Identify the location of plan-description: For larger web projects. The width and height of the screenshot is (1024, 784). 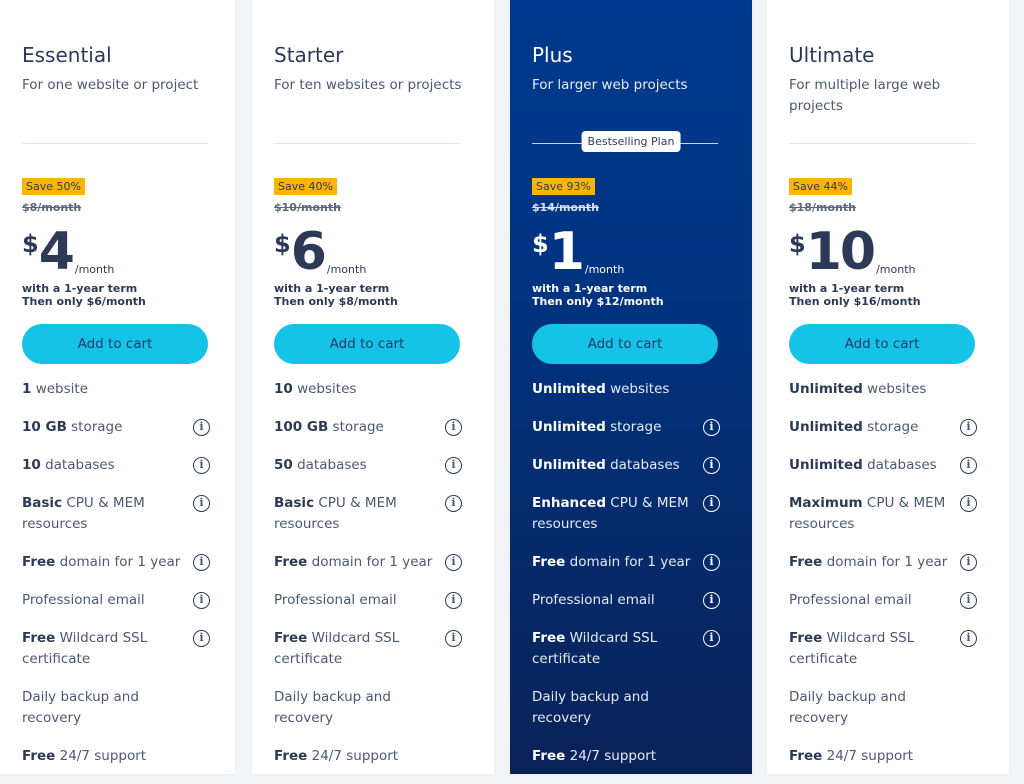
(610, 85).